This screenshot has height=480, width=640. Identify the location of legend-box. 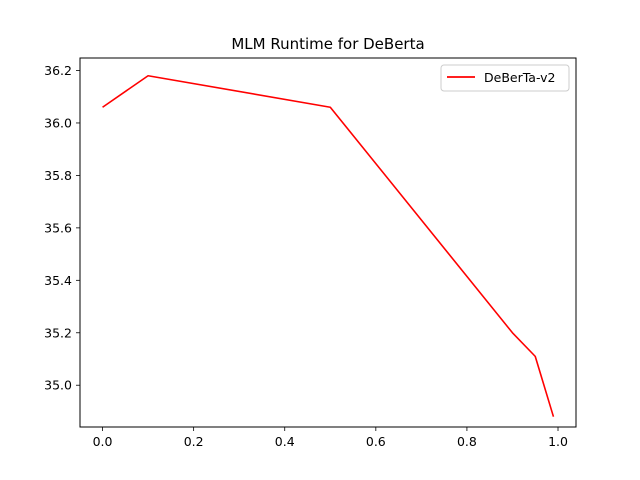
(505, 78).